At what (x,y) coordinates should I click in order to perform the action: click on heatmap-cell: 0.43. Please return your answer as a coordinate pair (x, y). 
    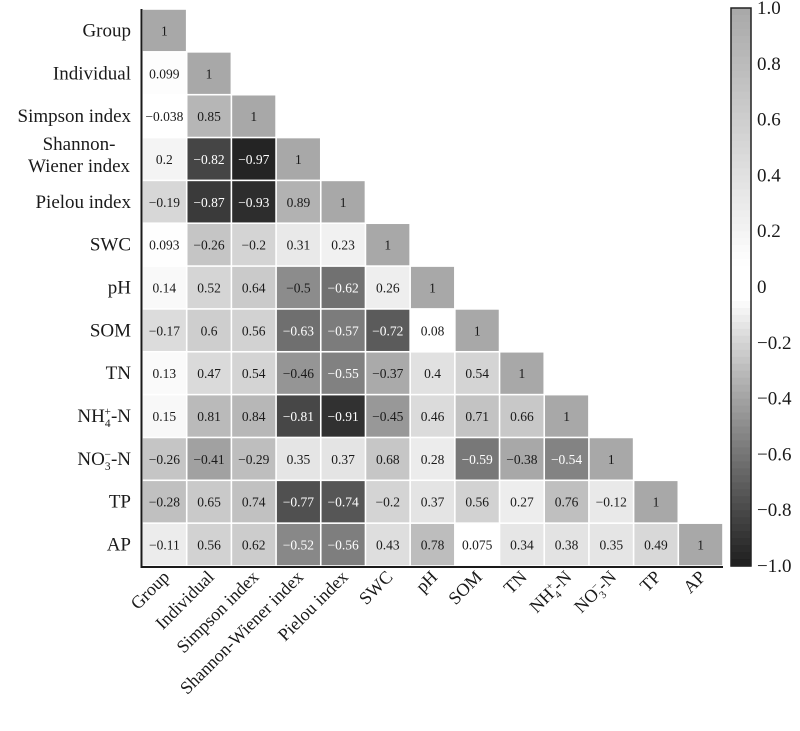
    Looking at the image, I should click on (388, 544).